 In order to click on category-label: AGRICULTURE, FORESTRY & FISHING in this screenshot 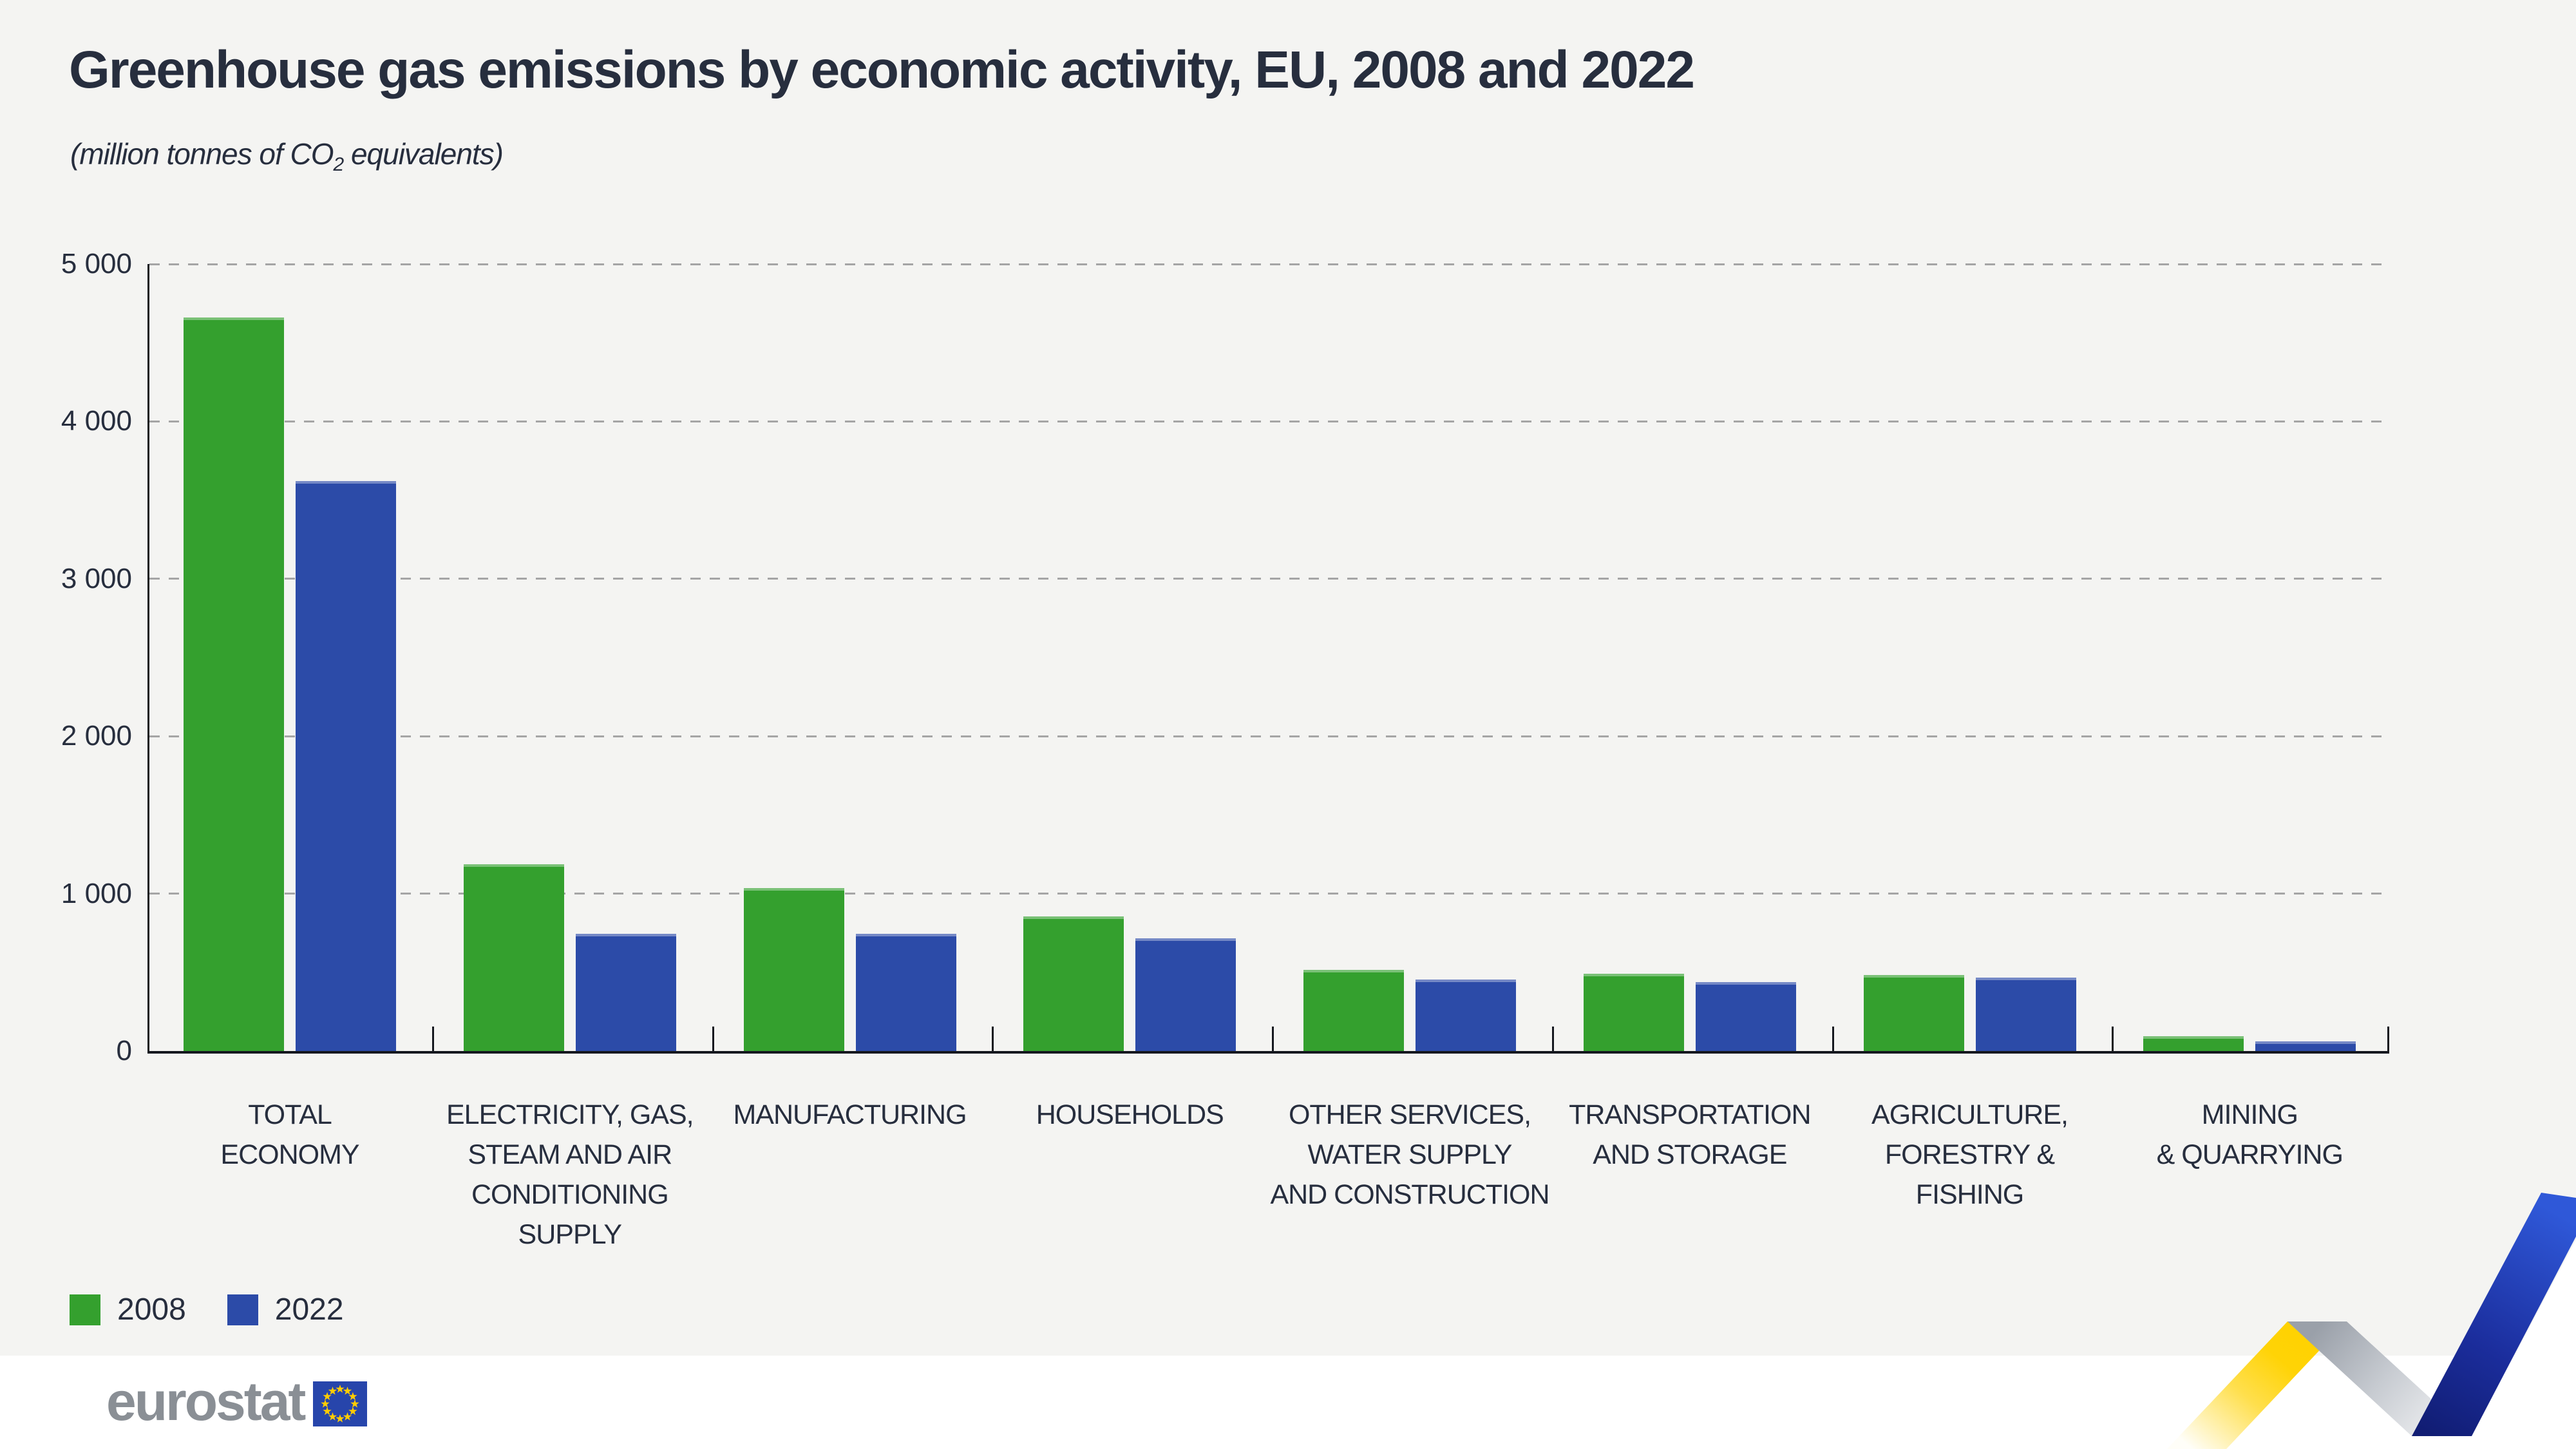, I will do `click(1970, 1155)`.